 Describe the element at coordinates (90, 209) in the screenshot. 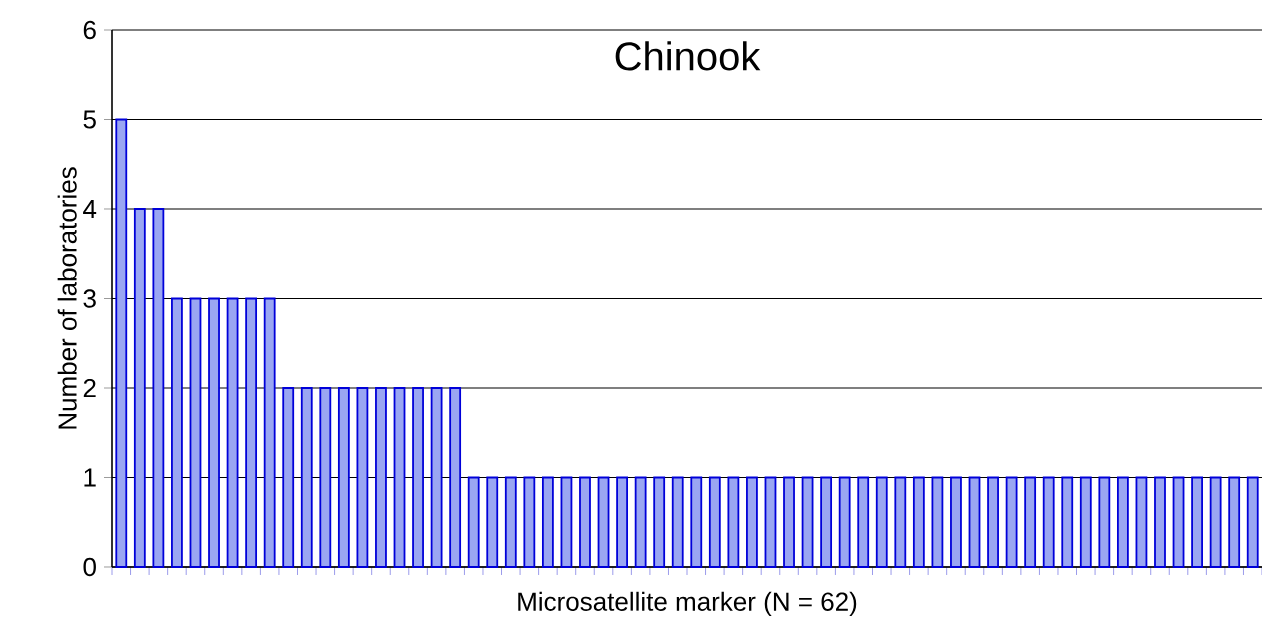

I see `y-tick-label: 4` at that location.